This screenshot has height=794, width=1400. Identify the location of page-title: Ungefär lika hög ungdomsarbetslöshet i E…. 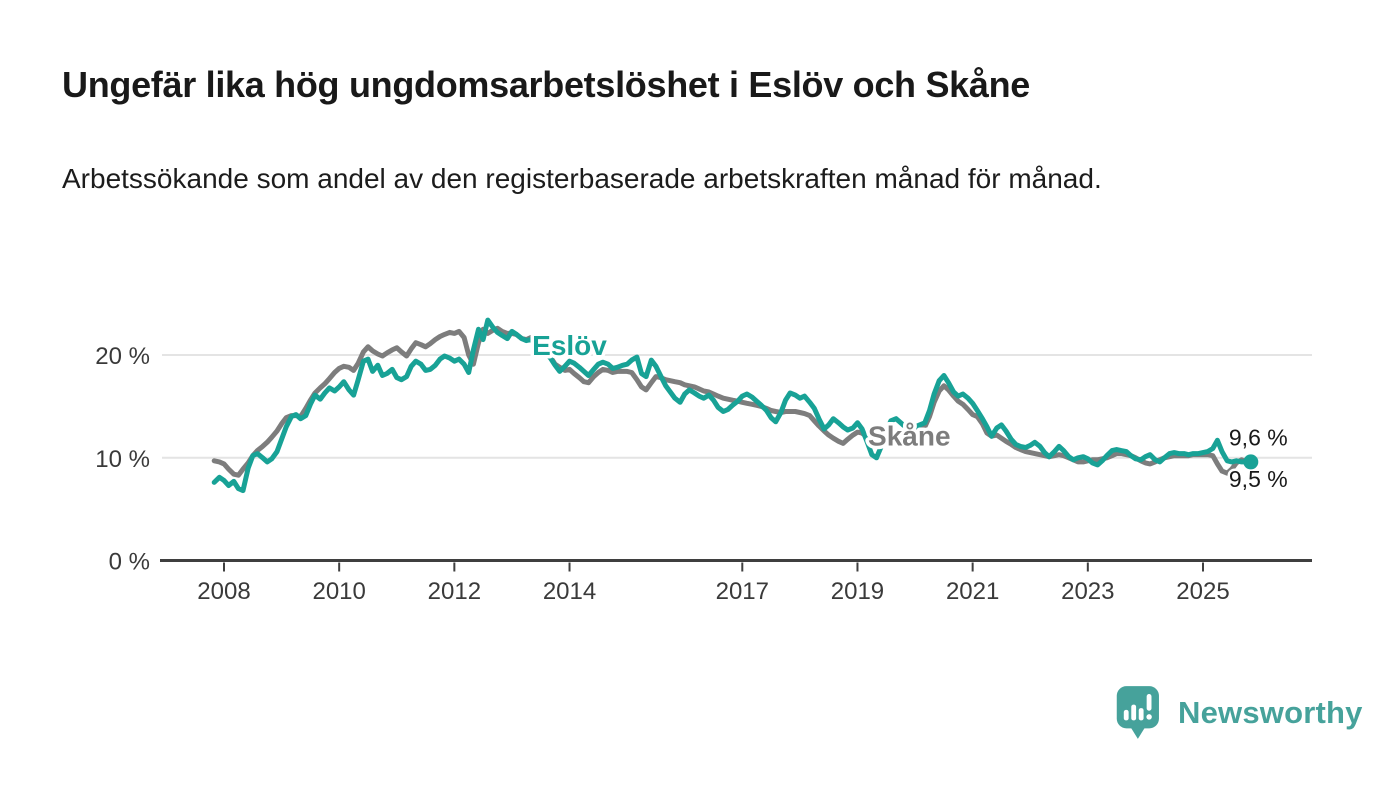
(546, 84).